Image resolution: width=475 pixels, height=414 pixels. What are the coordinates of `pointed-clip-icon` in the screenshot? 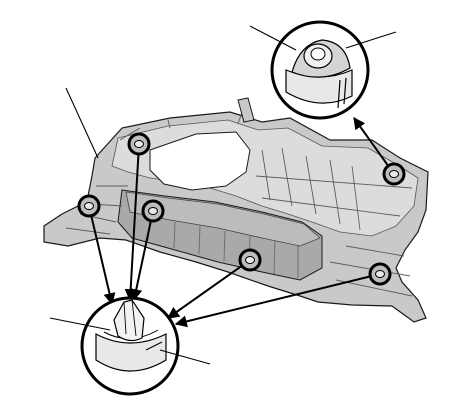 It's located at (131, 335).